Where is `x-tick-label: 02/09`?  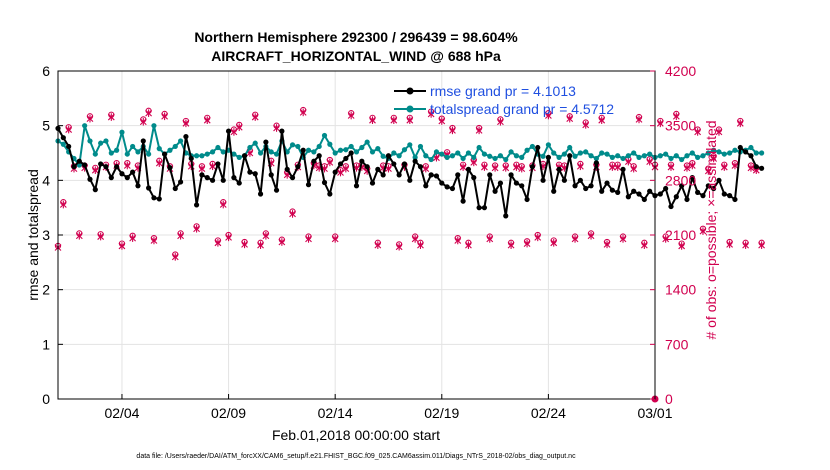 x-tick-label: 02/09 is located at coordinates (228, 413).